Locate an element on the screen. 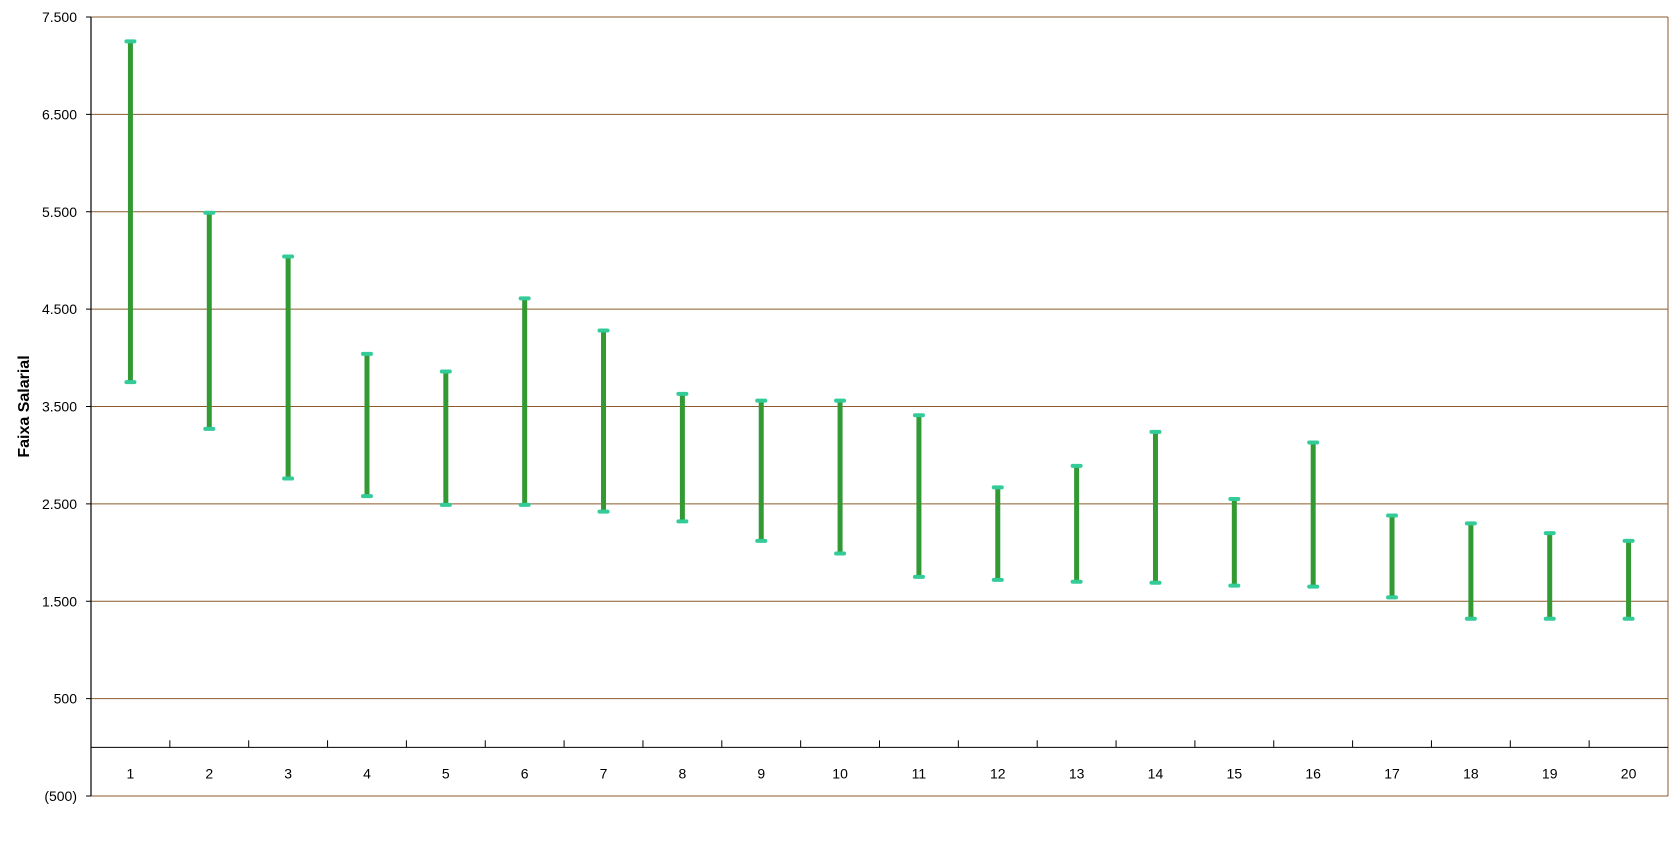  y-tick-label: 500 is located at coordinates (66, 699).